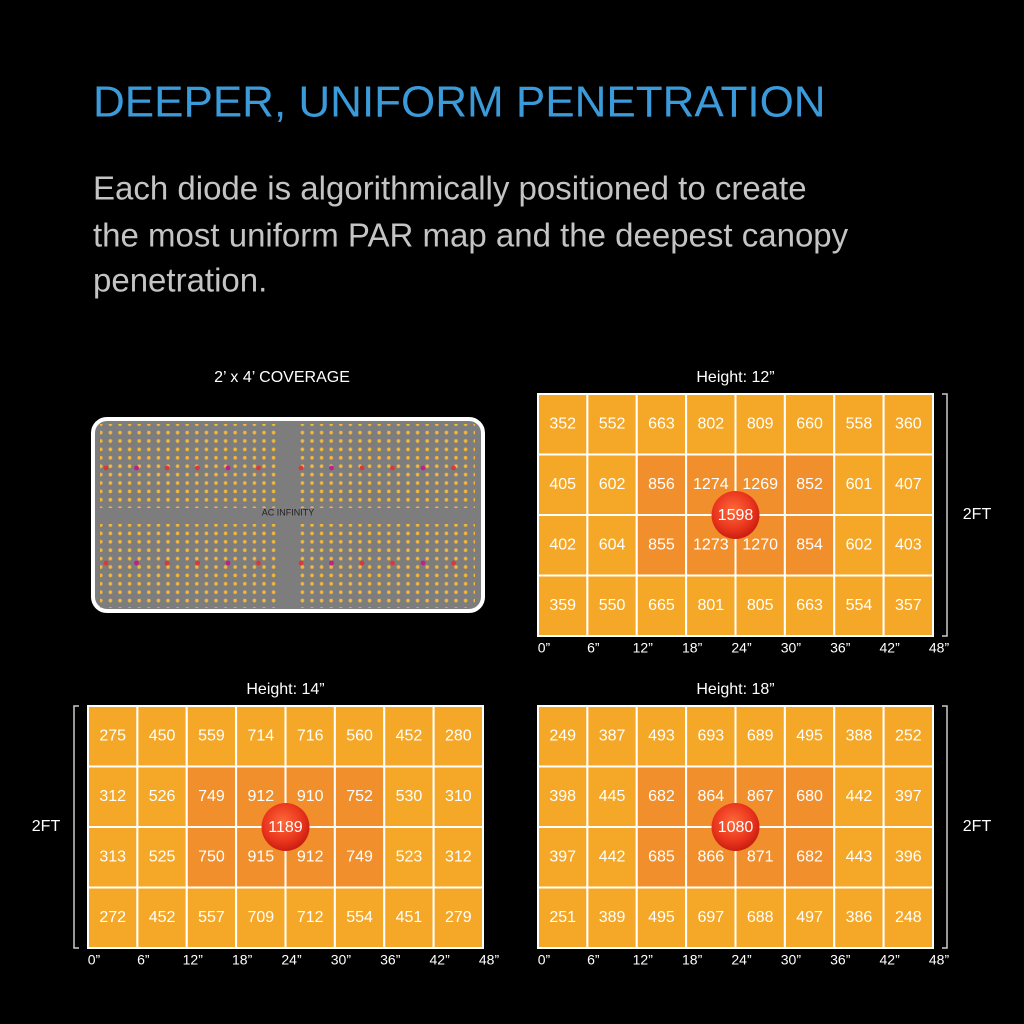 This screenshot has height=1024, width=1024. I want to click on cell-value: 445, so click(612, 796).